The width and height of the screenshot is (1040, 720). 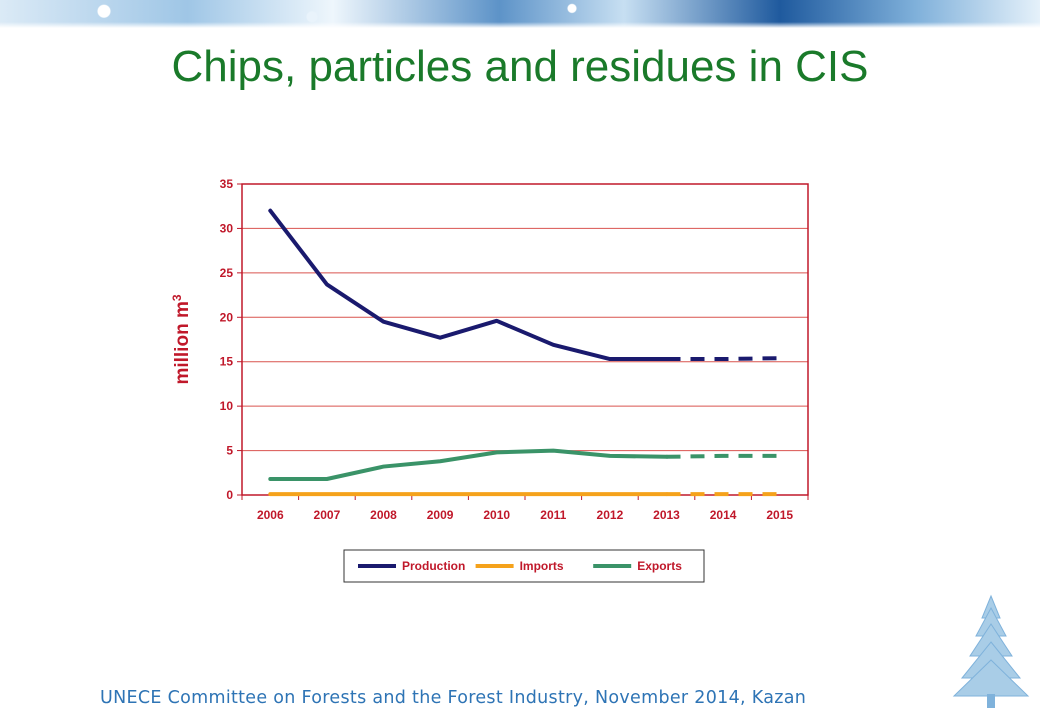 What do you see at coordinates (468, 285) in the screenshot?
I see `series-line-production` at bounding box center [468, 285].